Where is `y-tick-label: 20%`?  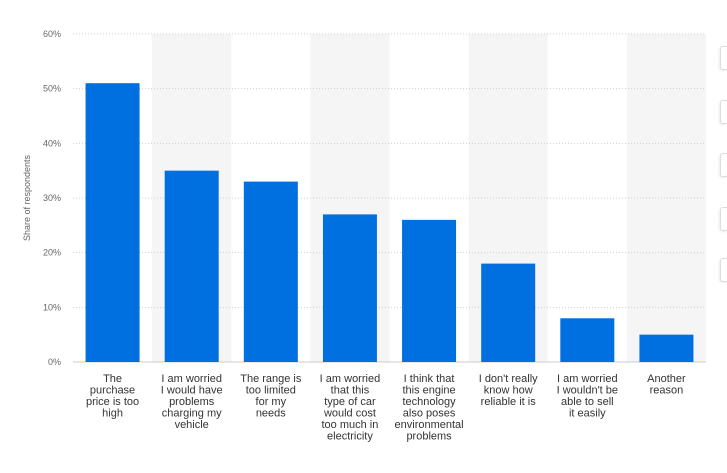
y-tick-label: 20% is located at coordinates (52, 253).